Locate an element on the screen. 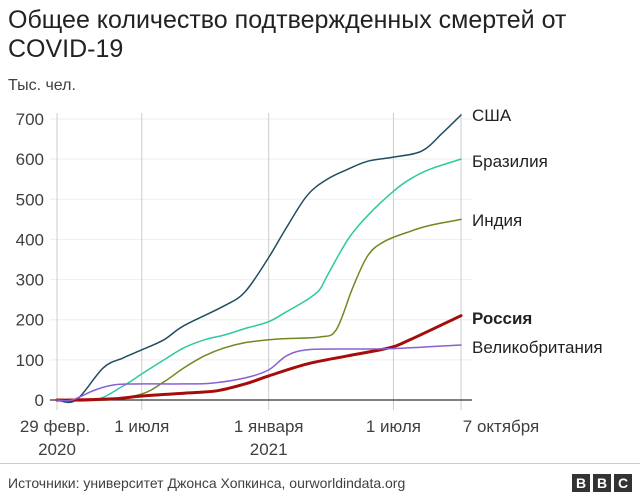 The image size is (640, 499). series-label: Россия is located at coordinates (502, 318).